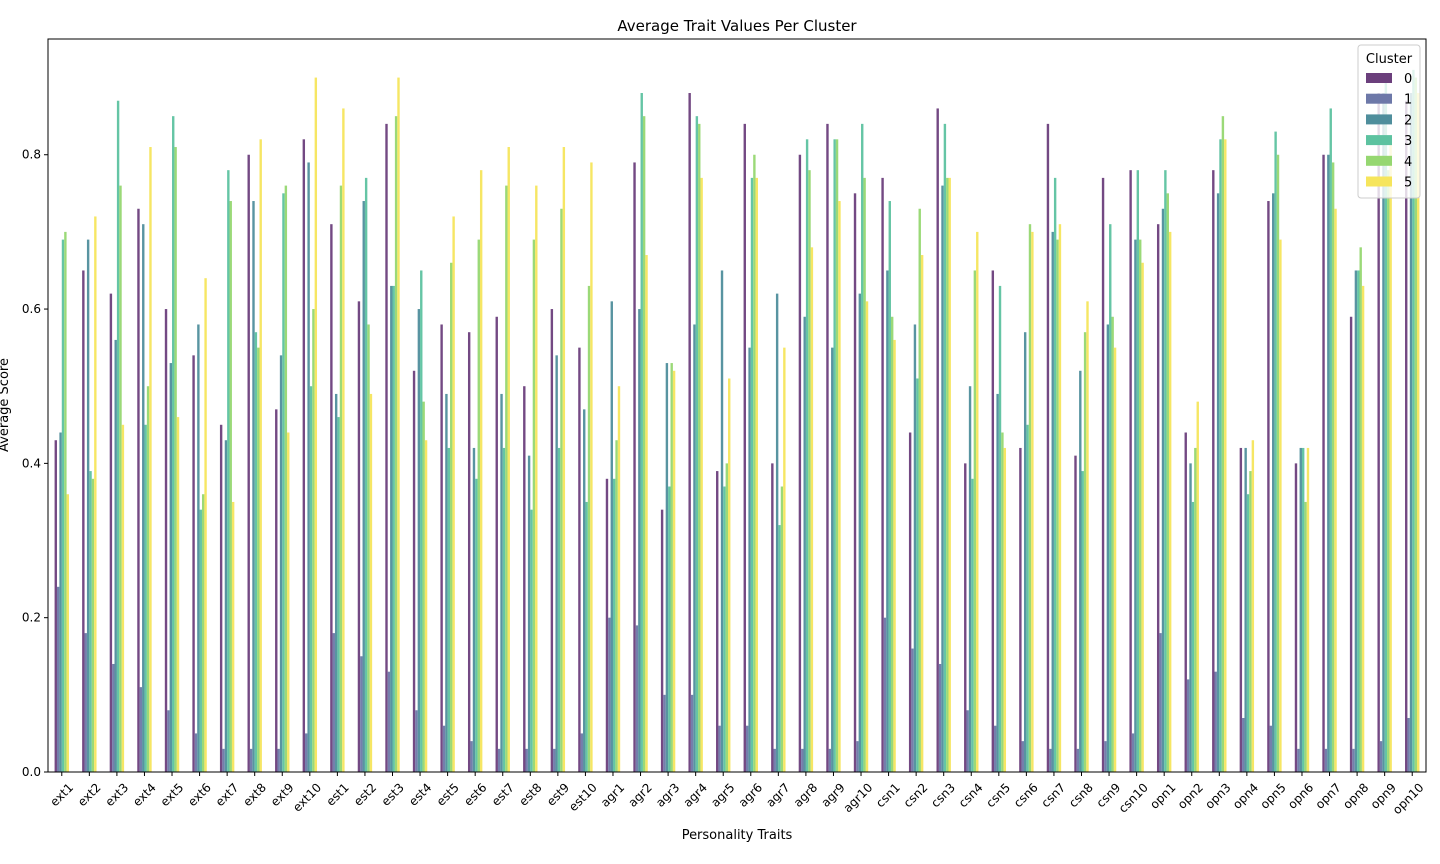  I want to click on legend-label-cluster-0: 0, so click(1408, 79).